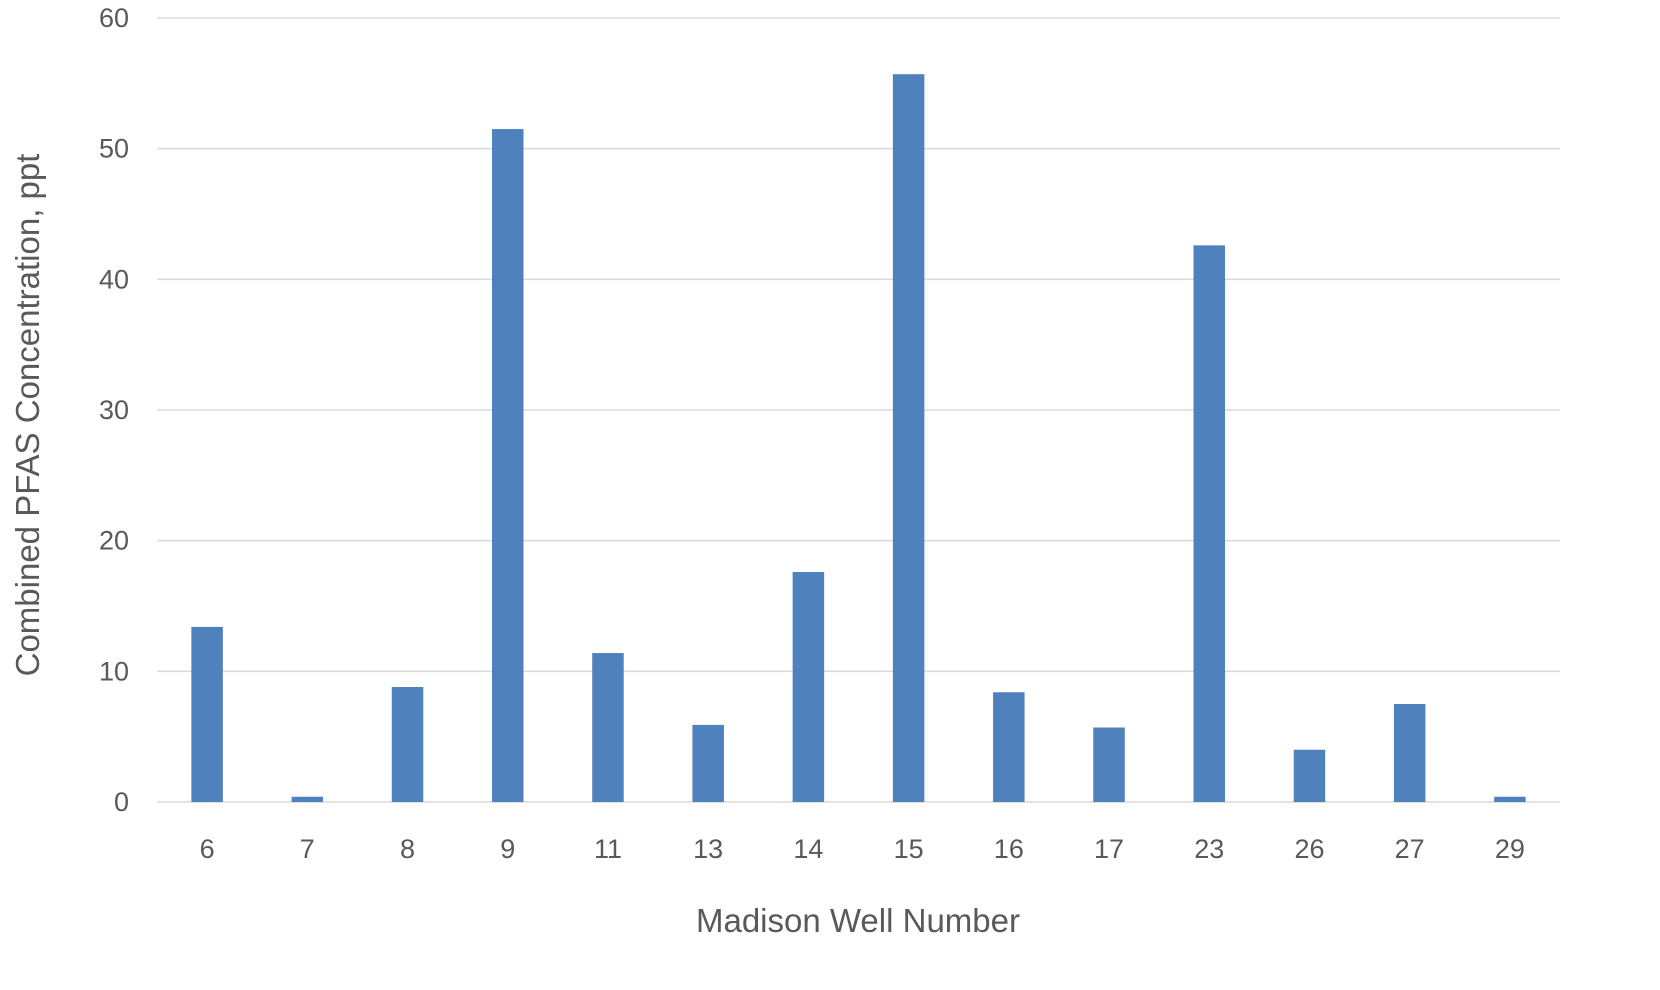 The width and height of the screenshot is (1660, 990). Describe the element at coordinates (114, 671) in the screenshot. I see `y-tick-label: 10` at that location.